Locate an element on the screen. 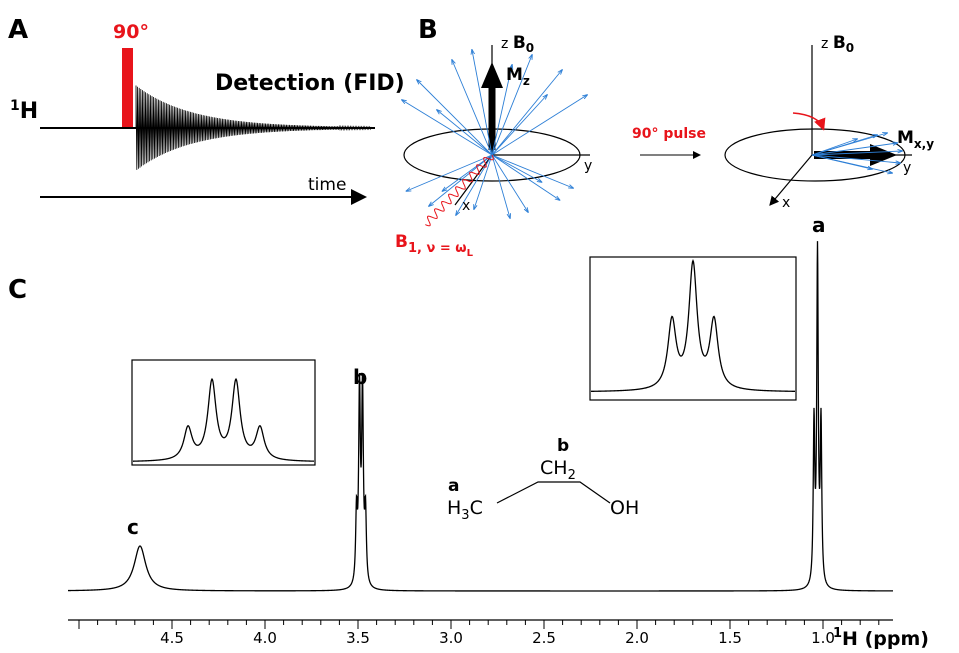 The width and height of the screenshot is (959, 653). tick-label: 3.0 is located at coordinates (451, 638).